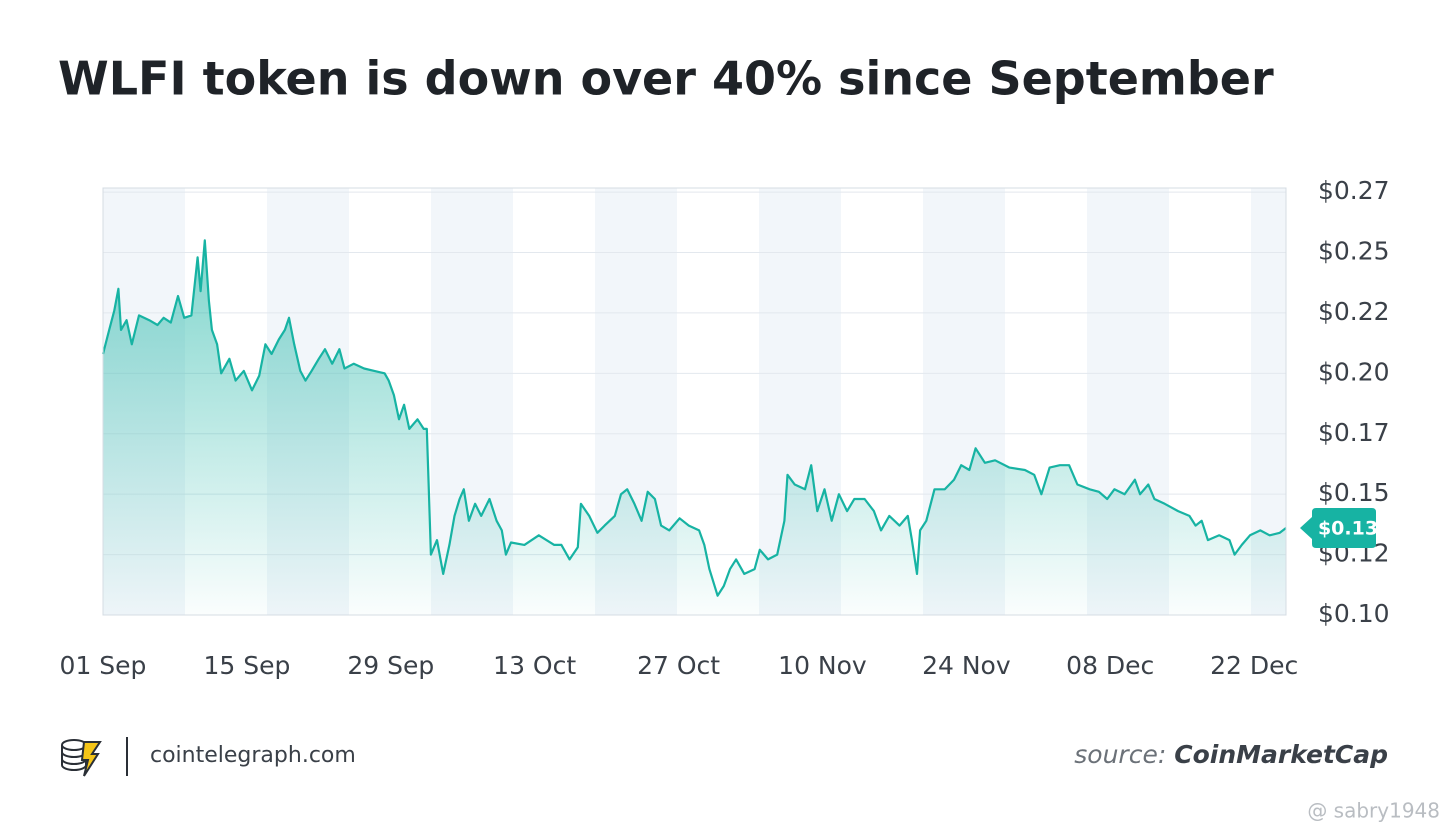  I want to click on y-tick-label: $0.10, so click(1354, 613).